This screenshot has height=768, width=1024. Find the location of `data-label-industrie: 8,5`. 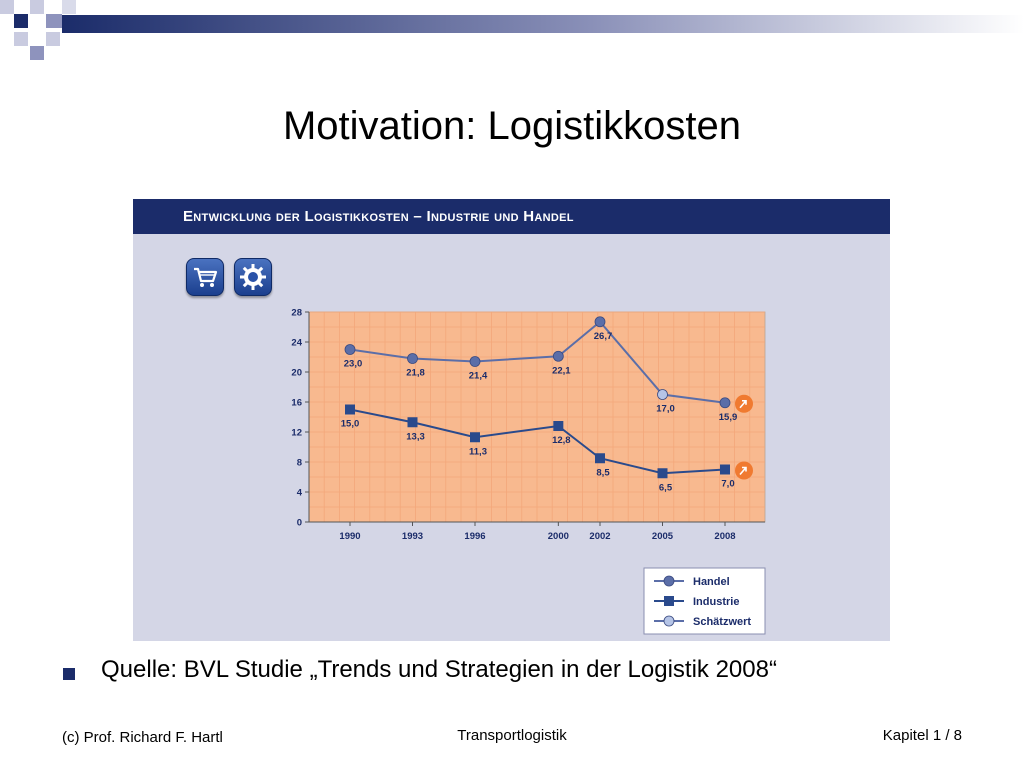

data-label-industrie: 8,5 is located at coordinates (603, 472).